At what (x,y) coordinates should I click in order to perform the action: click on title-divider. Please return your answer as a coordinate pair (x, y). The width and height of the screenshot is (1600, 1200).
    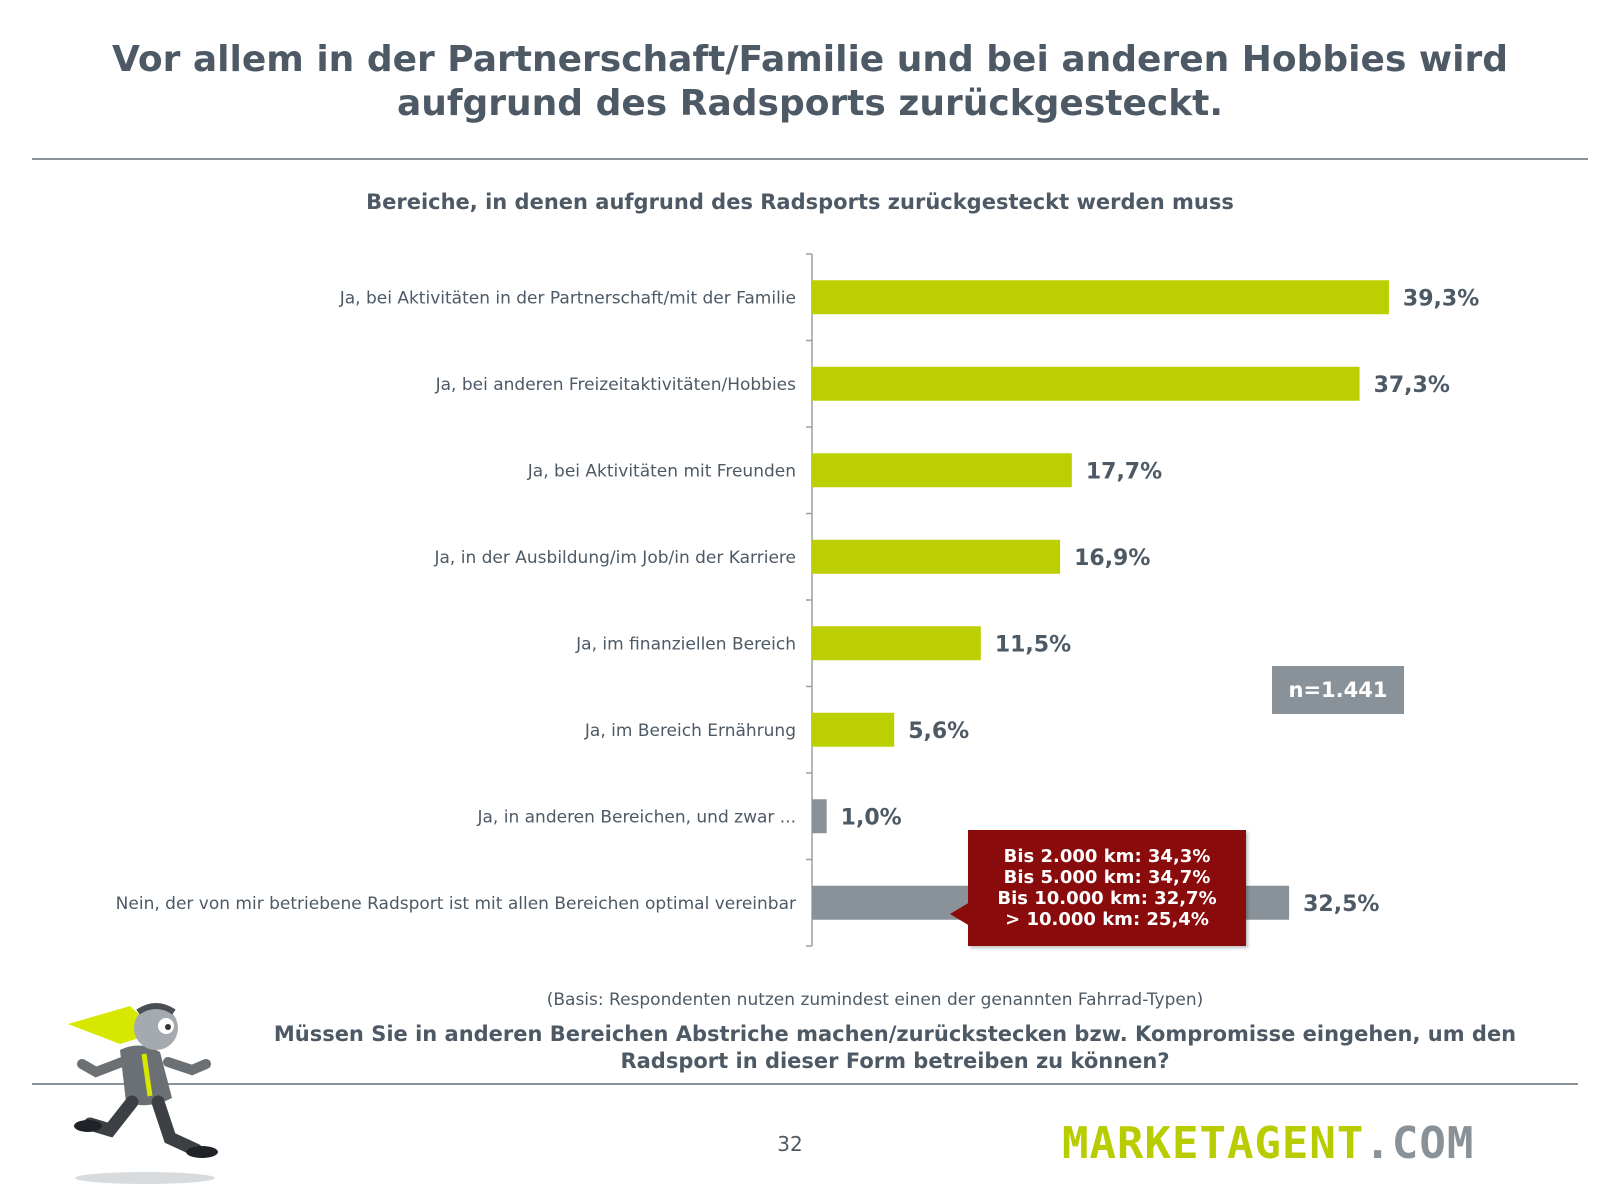
    Looking at the image, I should click on (810, 159).